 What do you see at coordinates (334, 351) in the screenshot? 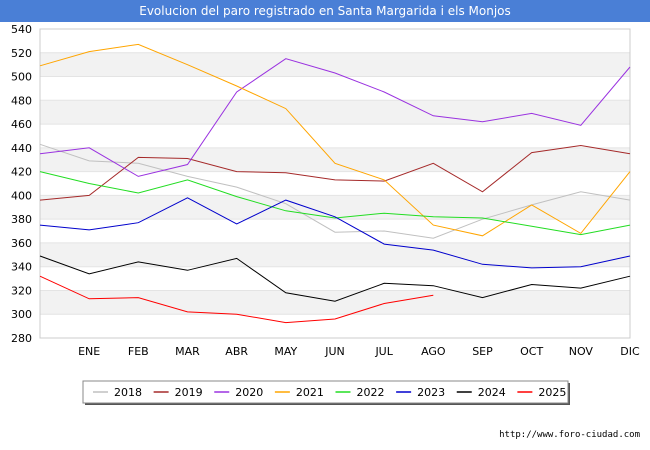
I see `x-tick-label: JUN` at bounding box center [334, 351].